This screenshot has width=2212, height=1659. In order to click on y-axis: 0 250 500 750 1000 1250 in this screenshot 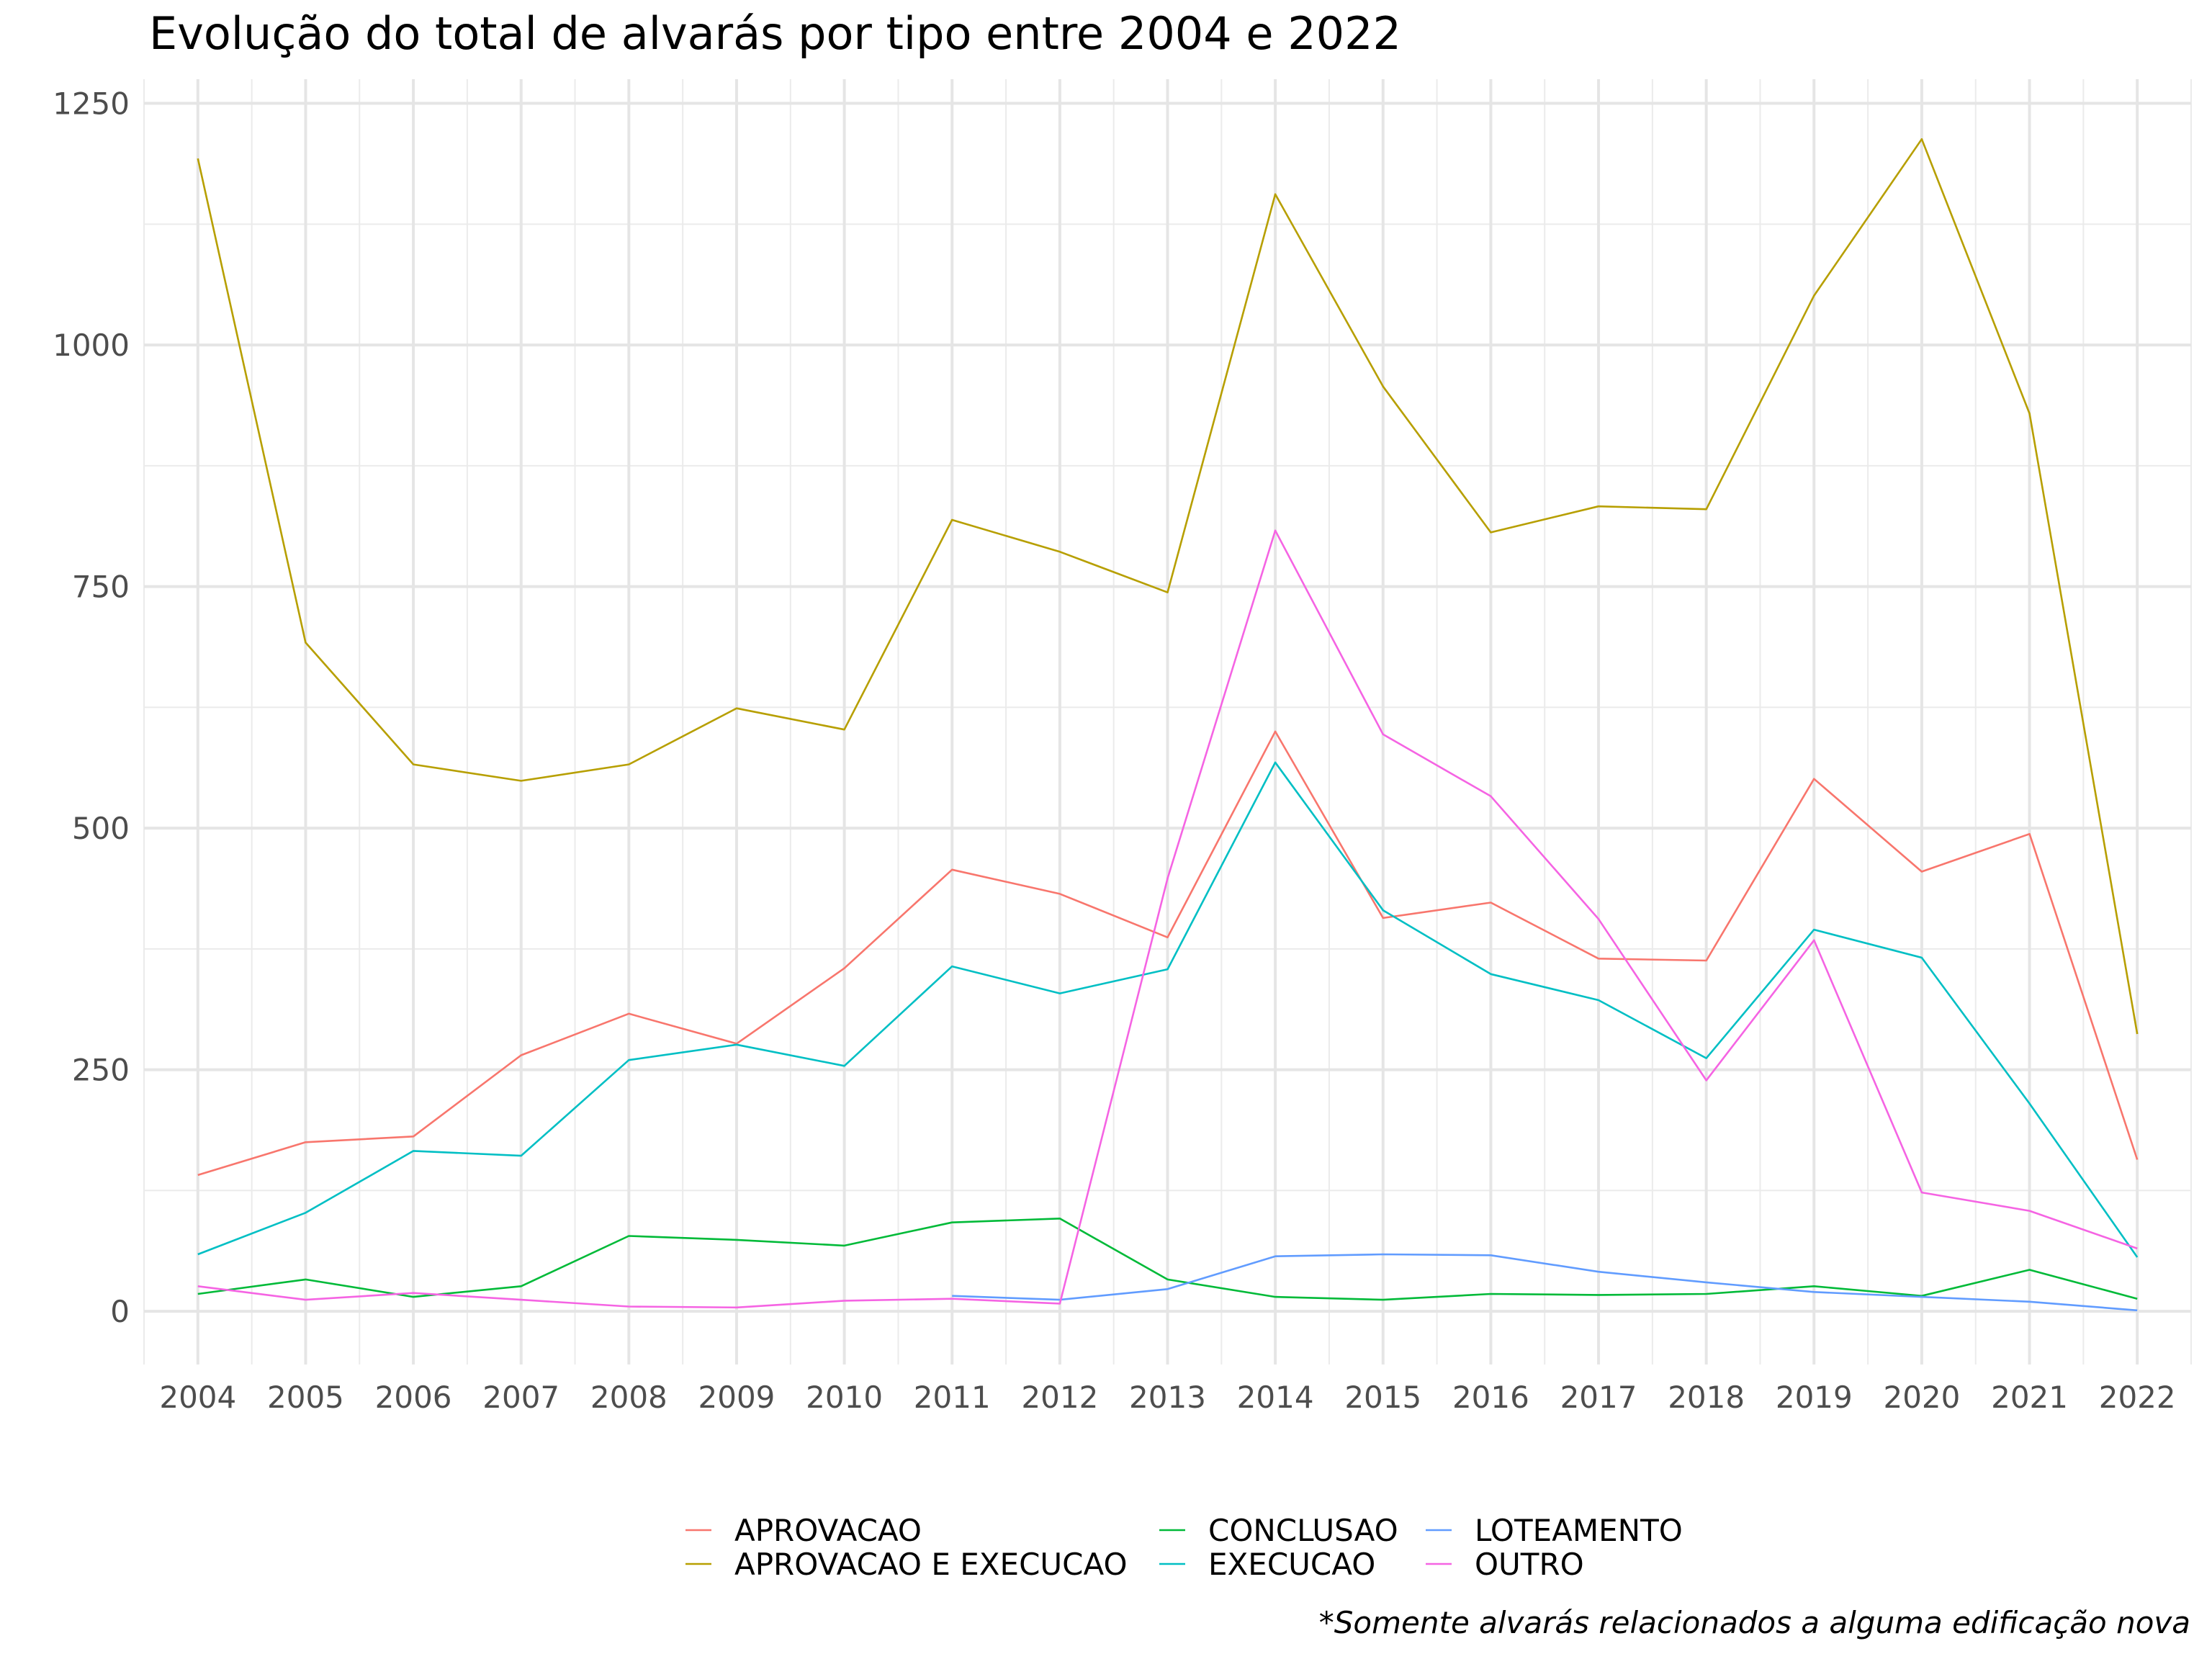, I will do `click(92, 708)`.